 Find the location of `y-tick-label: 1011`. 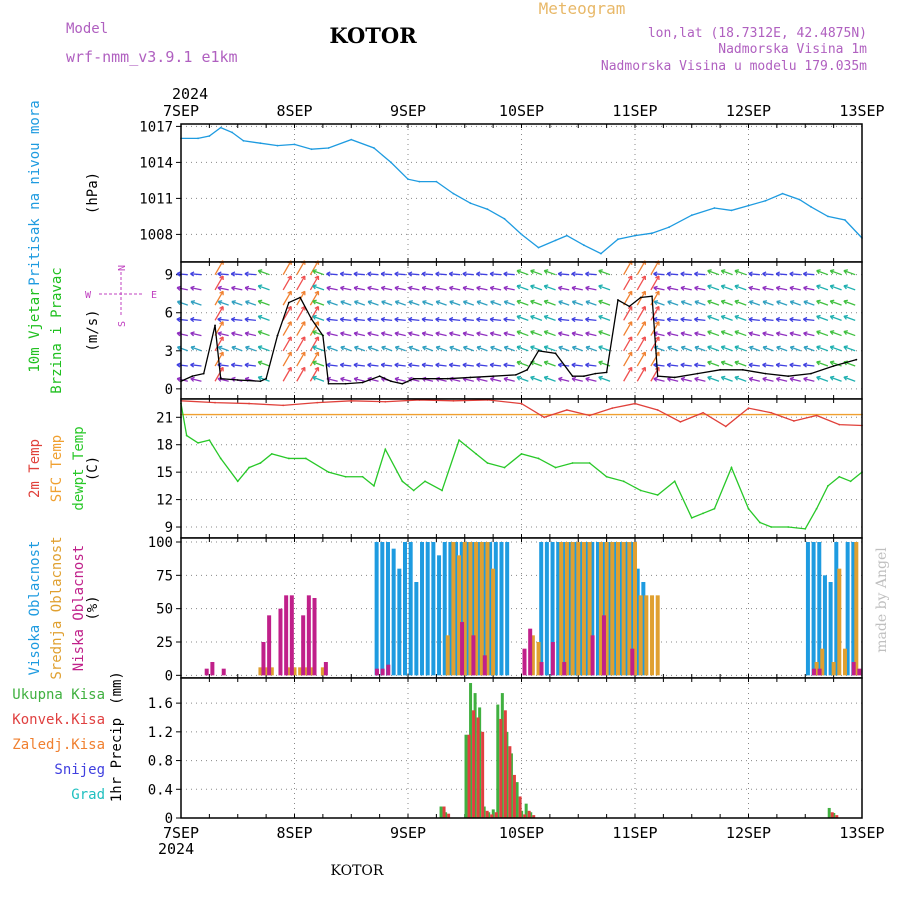

y-tick-label: 1011 is located at coordinates (156, 199).